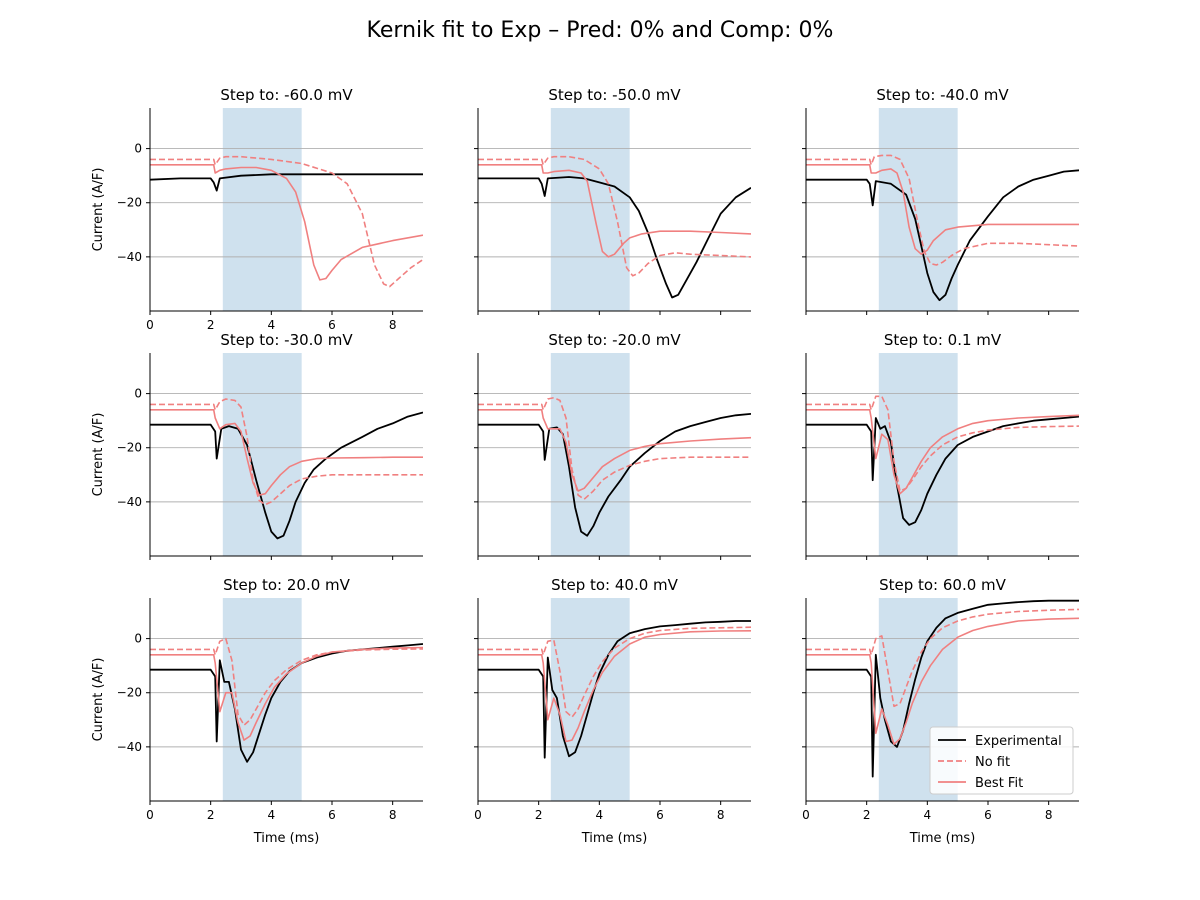 This screenshot has width=1200, height=900. I want to click on panel-title: Step to: 20.0 mV, so click(287, 585).